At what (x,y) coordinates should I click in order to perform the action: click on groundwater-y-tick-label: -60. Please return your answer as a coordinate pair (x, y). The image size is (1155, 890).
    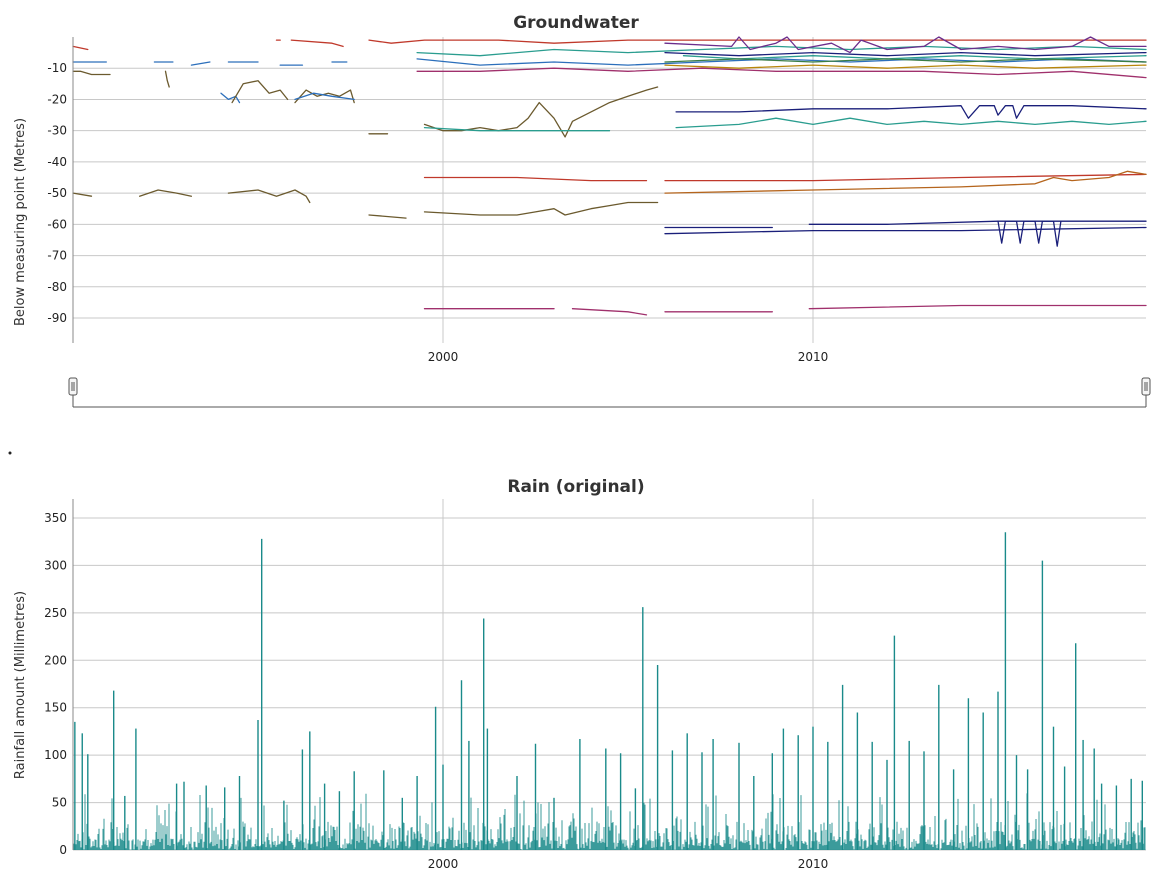
    Looking at the image, I should click on (57, 224).